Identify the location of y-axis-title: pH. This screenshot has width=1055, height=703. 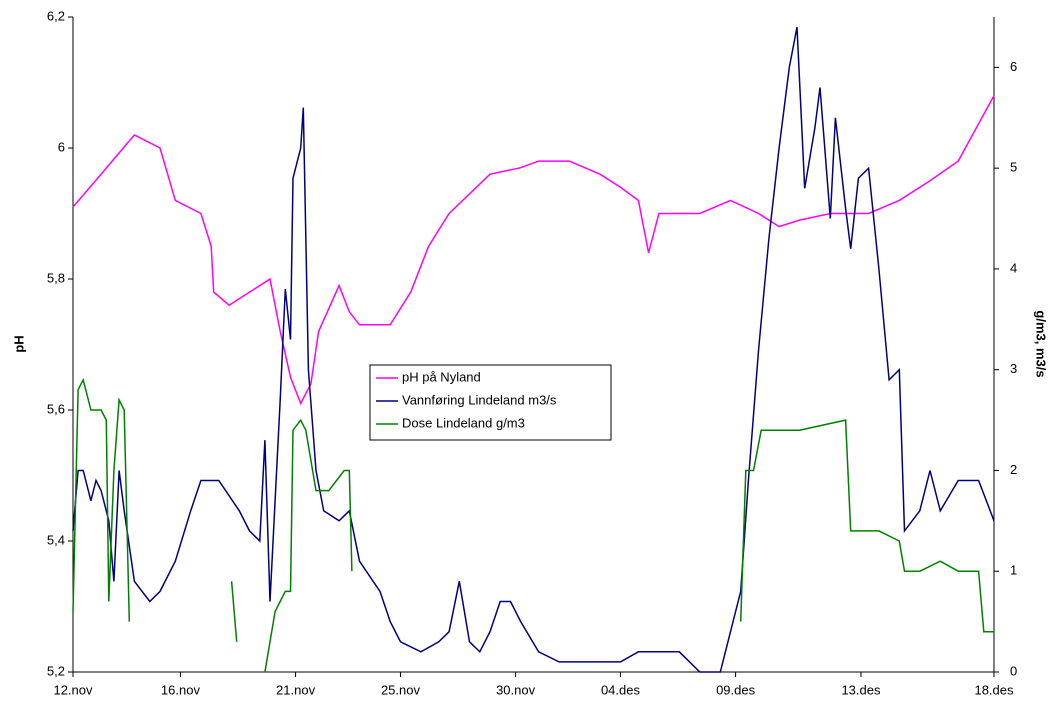
(18, 343).